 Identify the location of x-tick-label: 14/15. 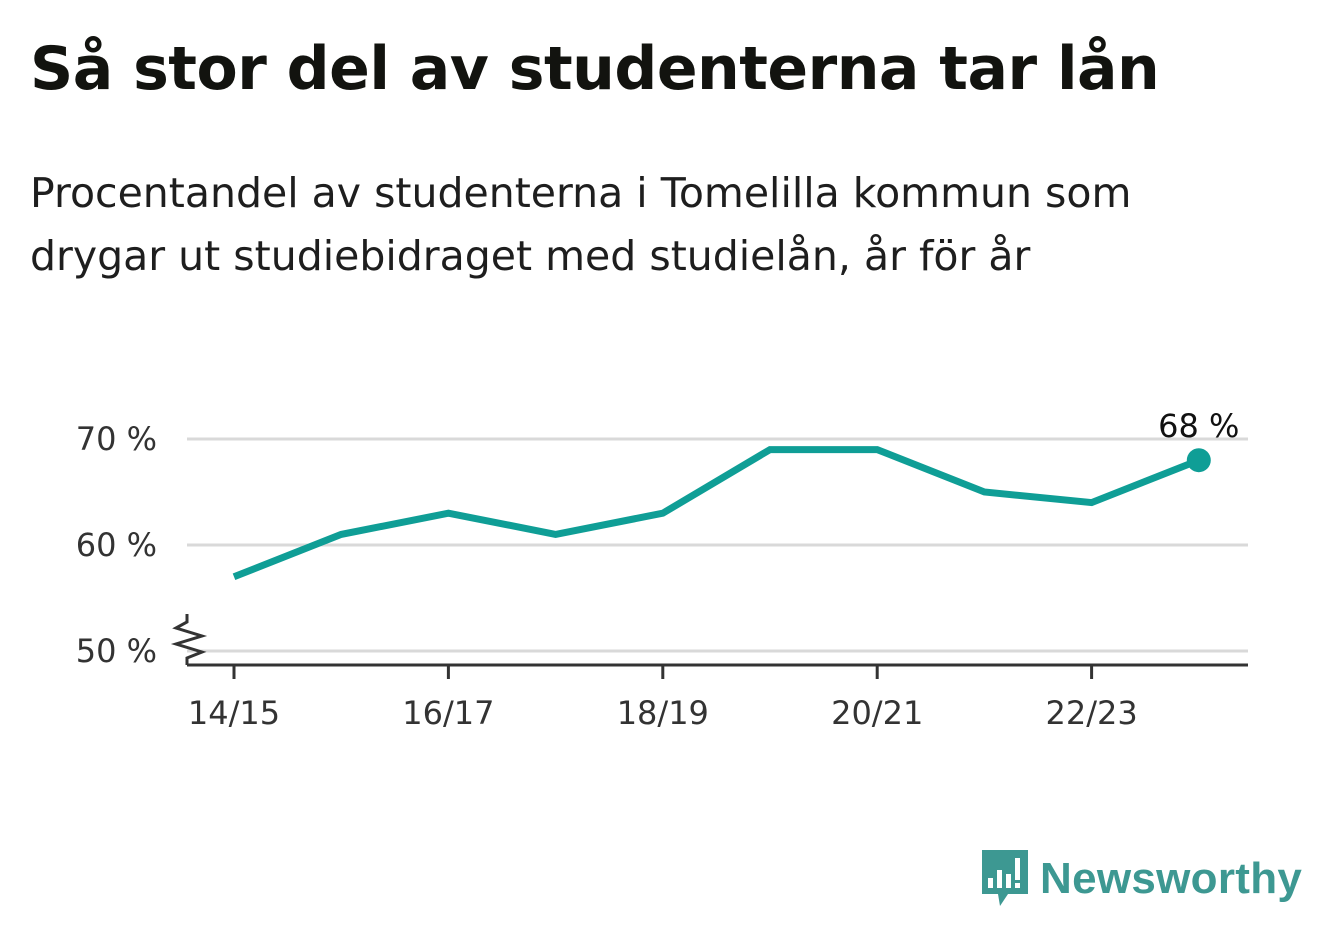
(234, 713).